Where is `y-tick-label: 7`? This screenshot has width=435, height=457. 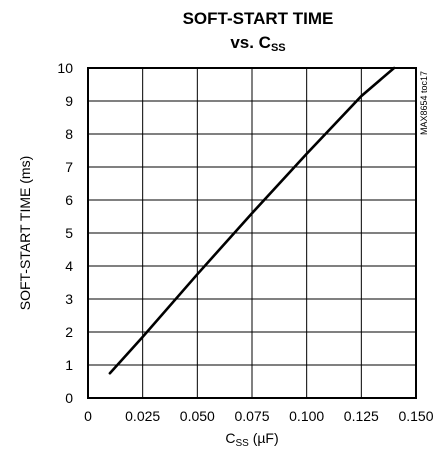 y-tick-label: 7 is located at coordinates (69, 167).